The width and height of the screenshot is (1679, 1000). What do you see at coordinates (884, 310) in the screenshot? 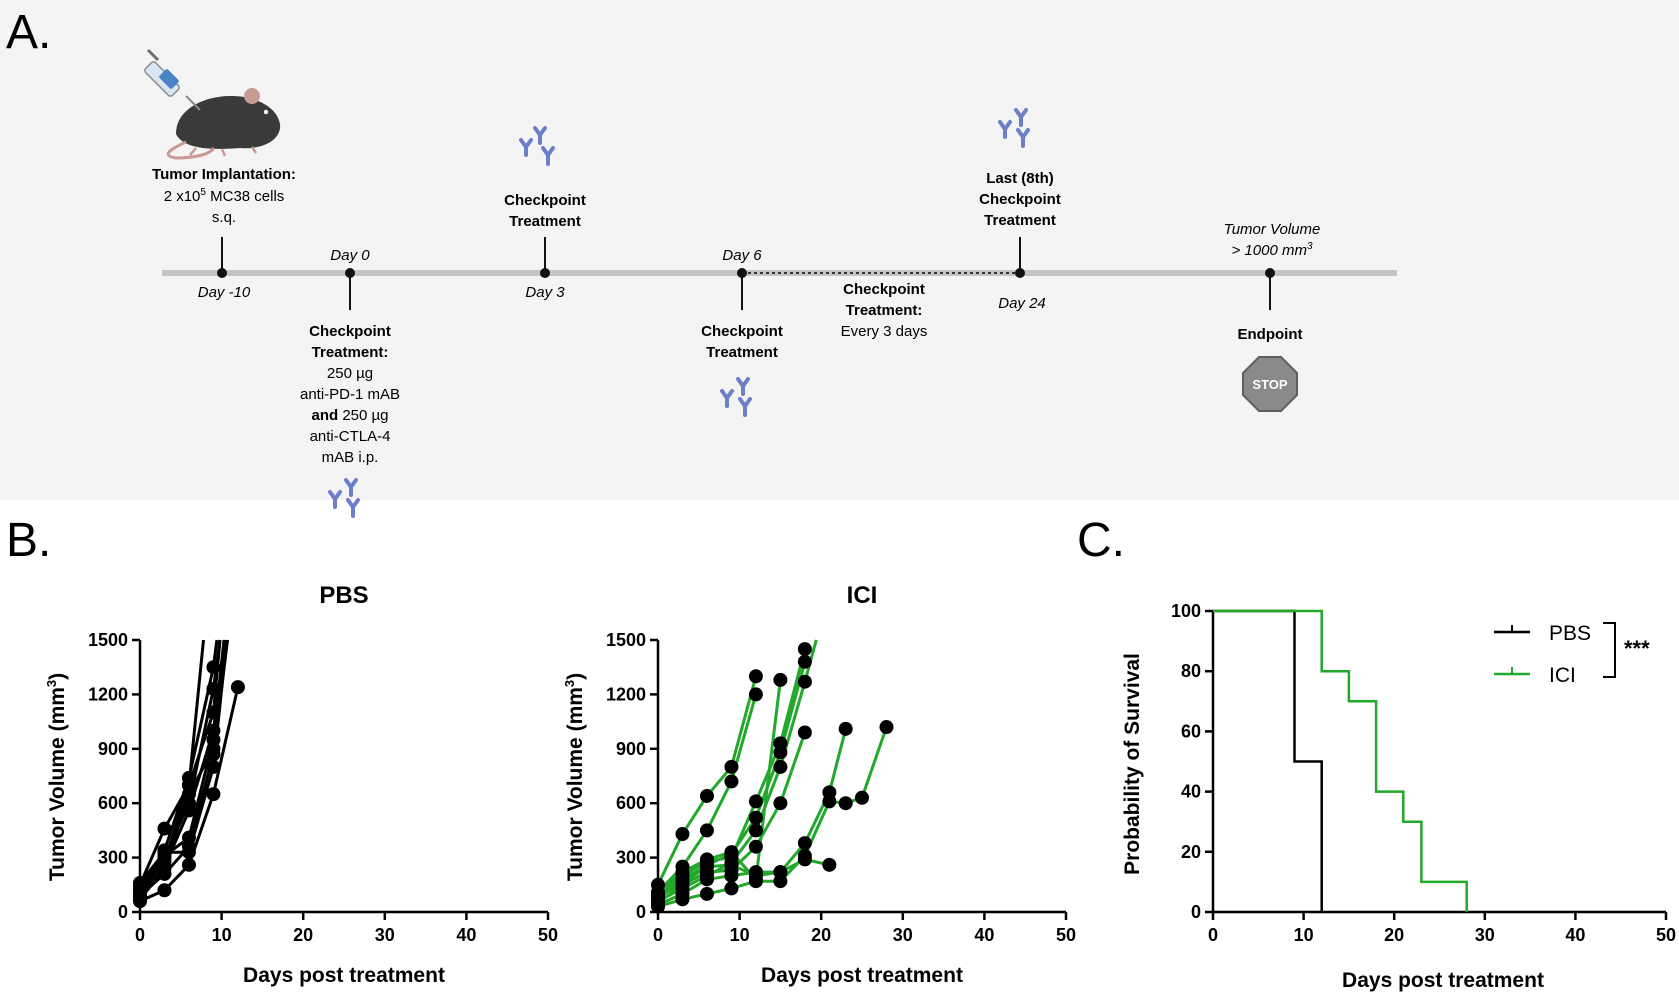
I see `every3-line2: Treatment:` at bounding box center [884, 310].